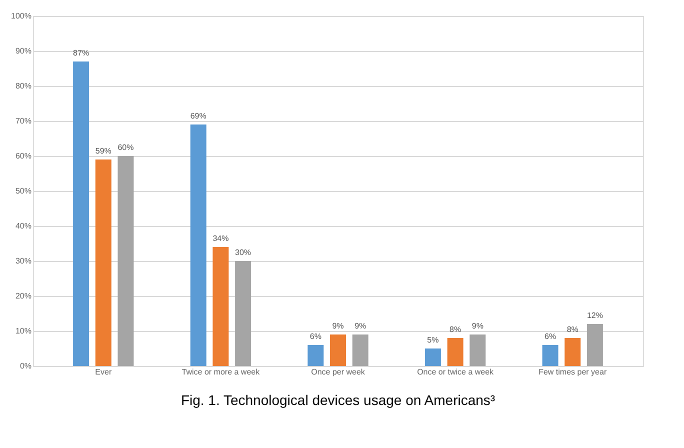 This screenshot has height=448, width=684. Describe the element at coordinates (103, 151) in the screenshot. I see `data-label: 59%` at that location.